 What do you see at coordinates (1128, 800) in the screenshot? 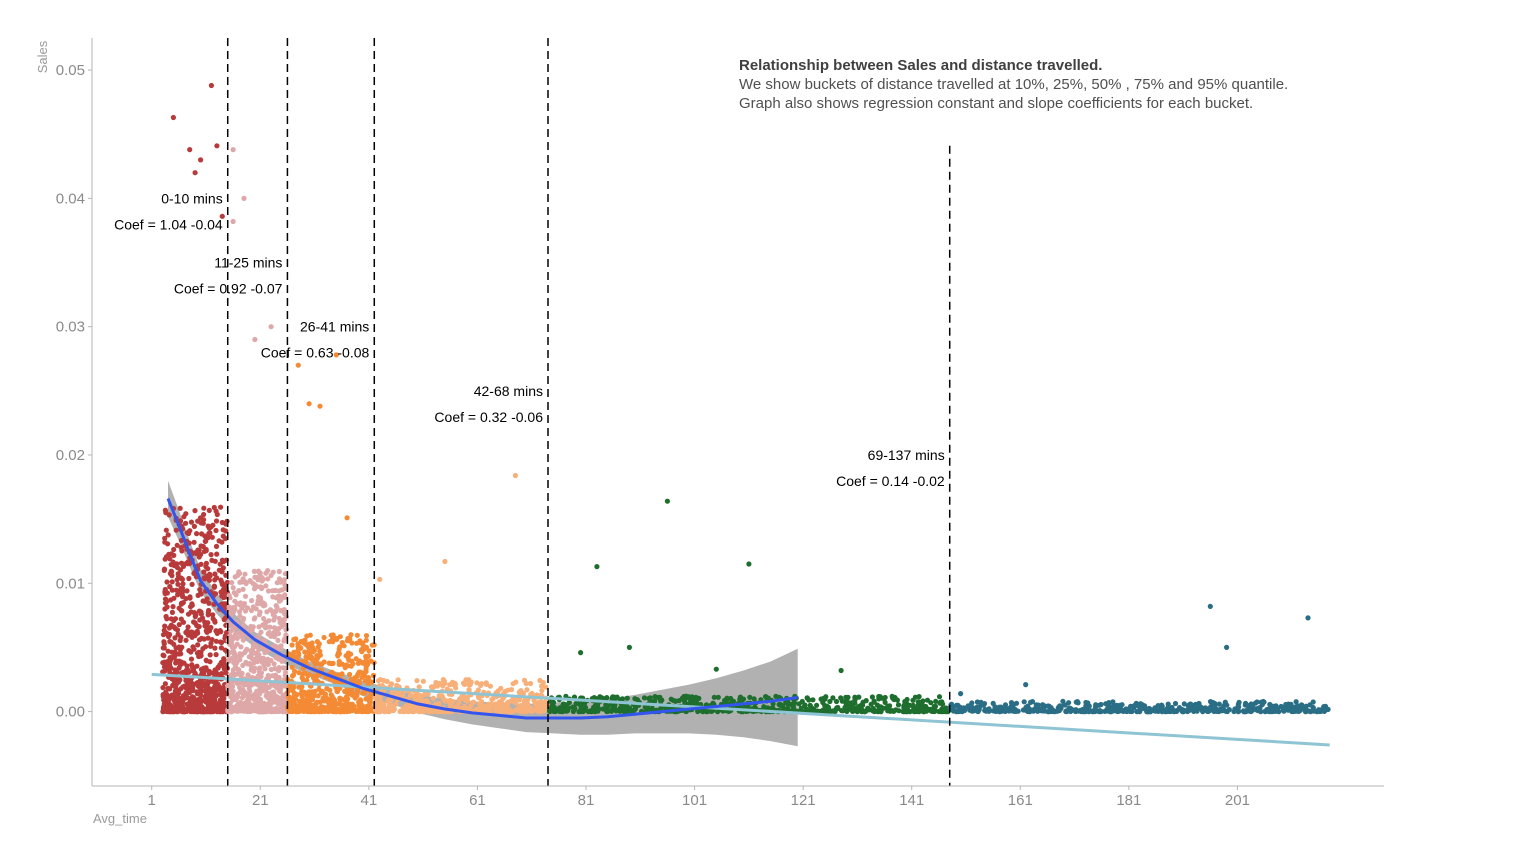
I see `x-tick-label: 181` at bounding box center [1128, 800].